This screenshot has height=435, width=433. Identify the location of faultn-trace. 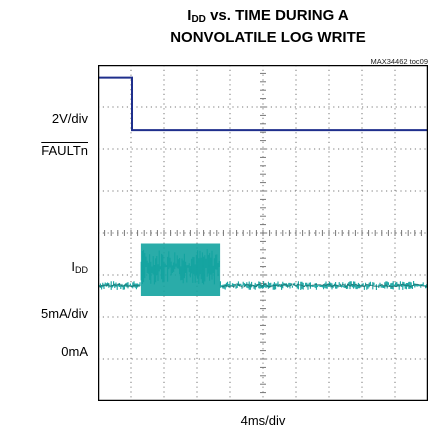
(263, 104).